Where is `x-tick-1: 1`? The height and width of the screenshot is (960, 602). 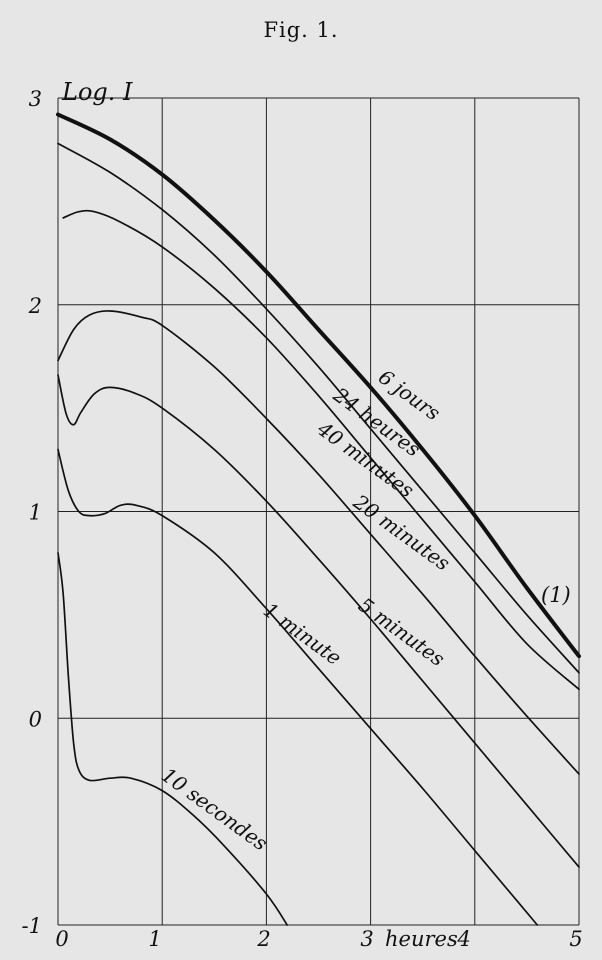
x-tick-1: 1 is located at coordinates (154, 939).